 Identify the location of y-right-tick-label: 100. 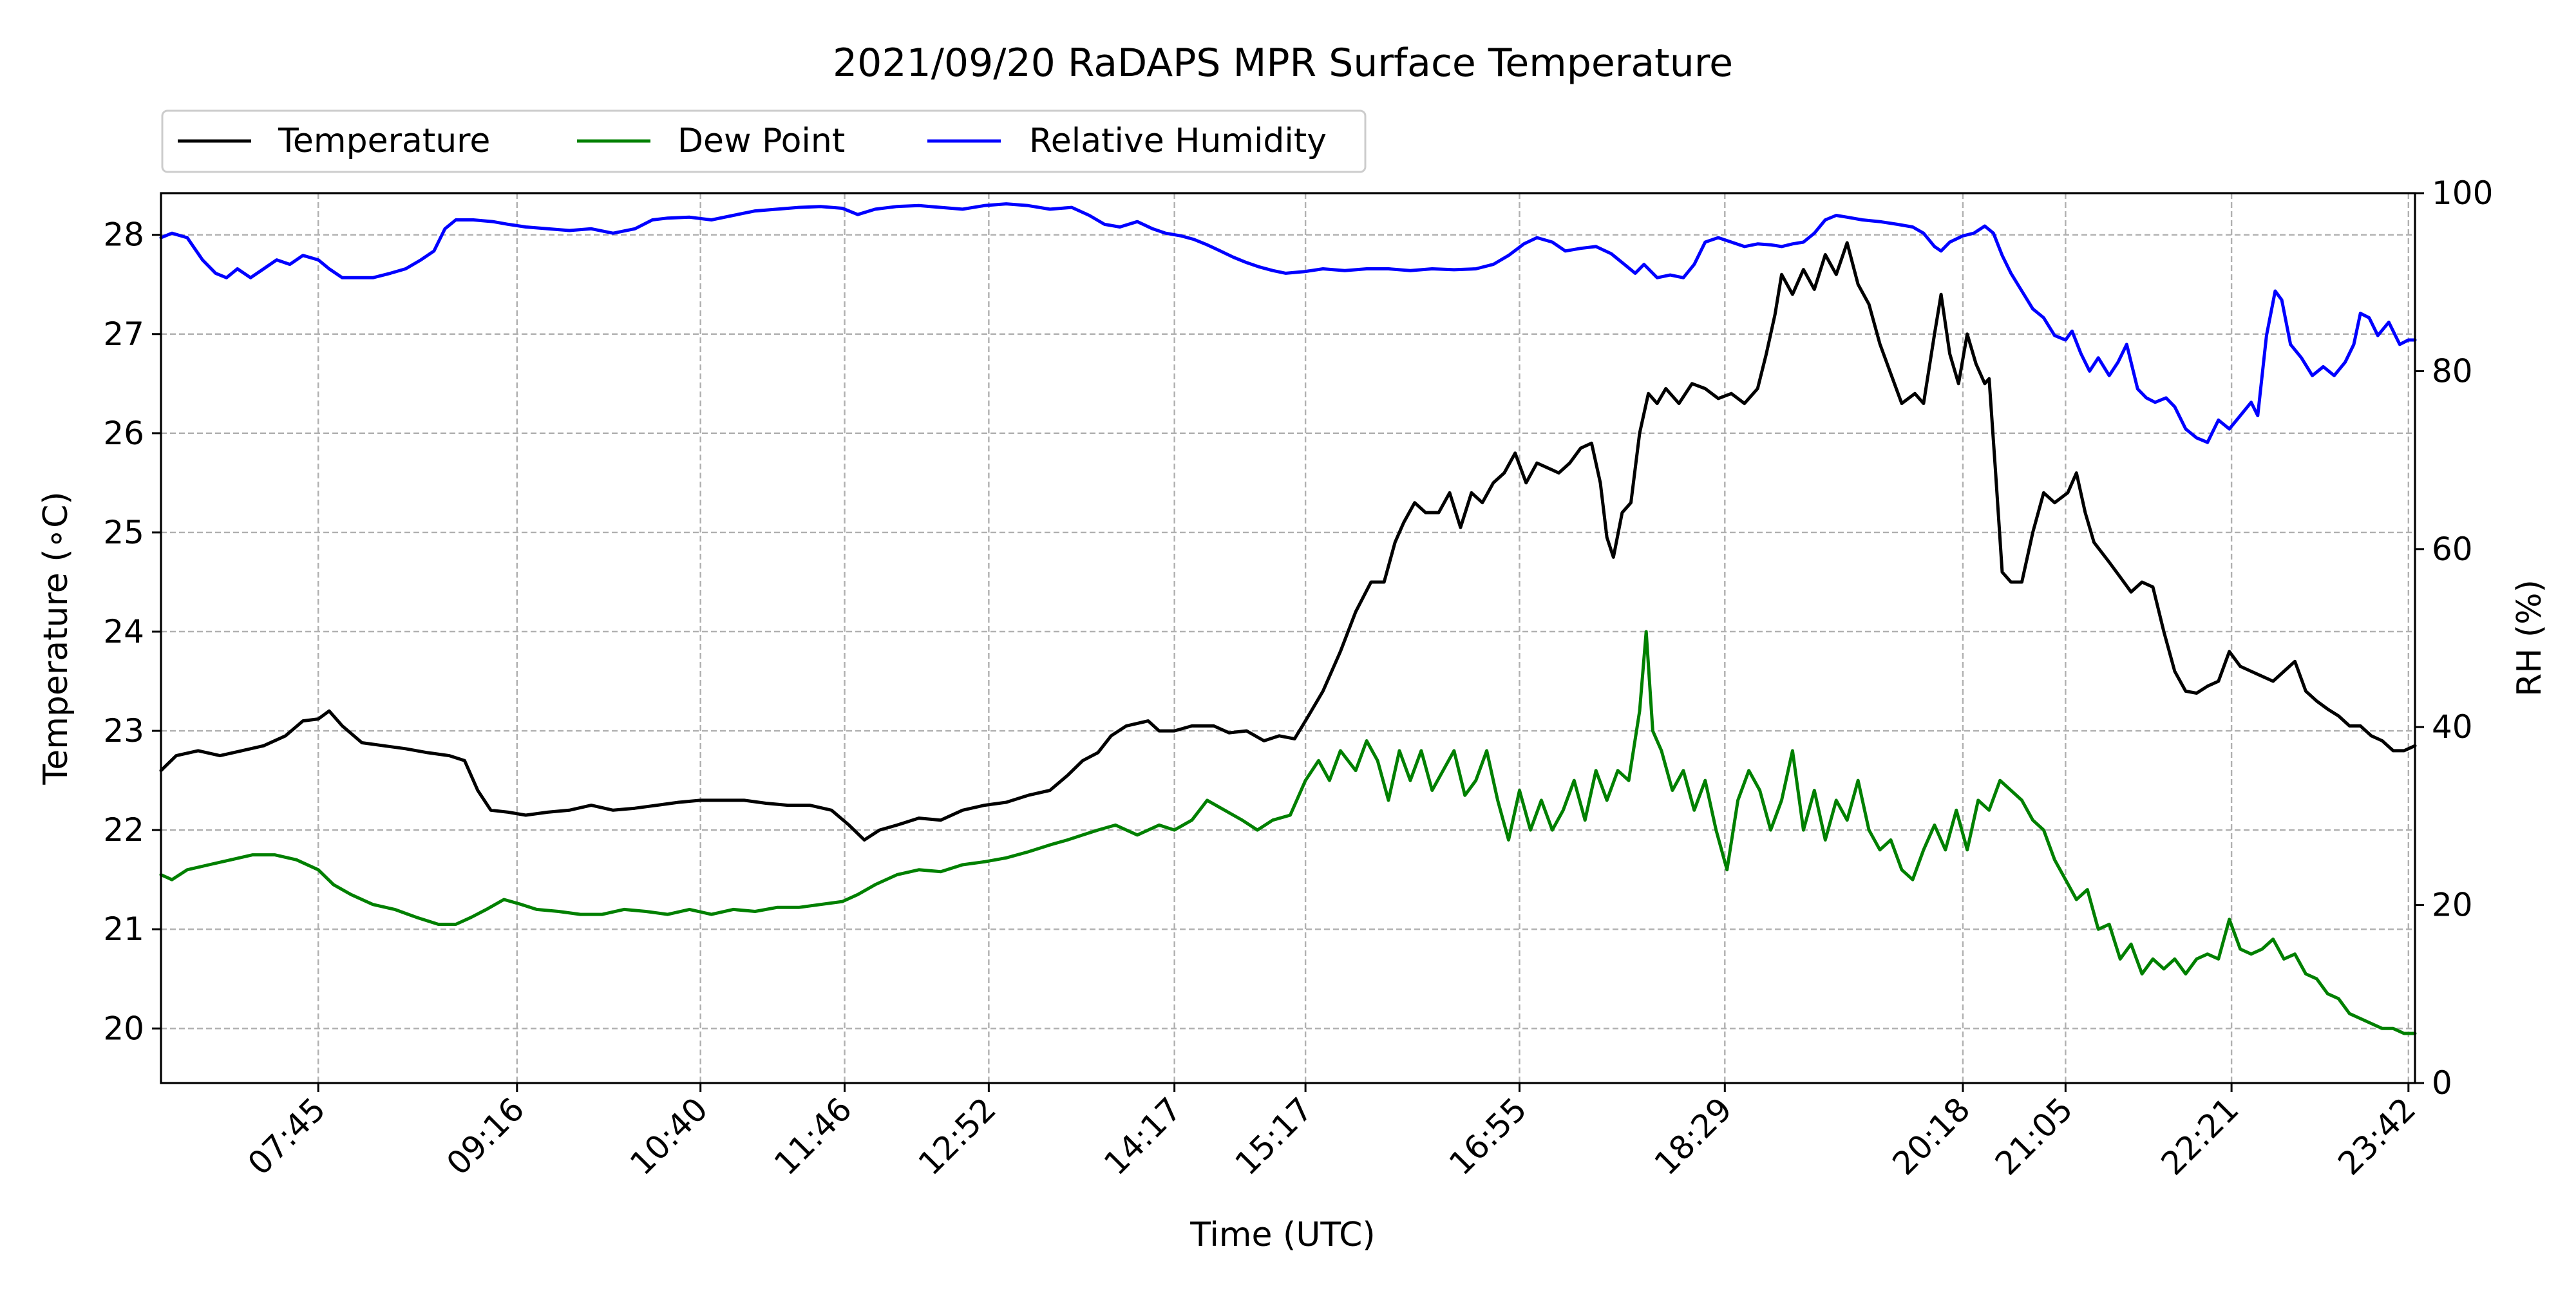
(2462, 193).